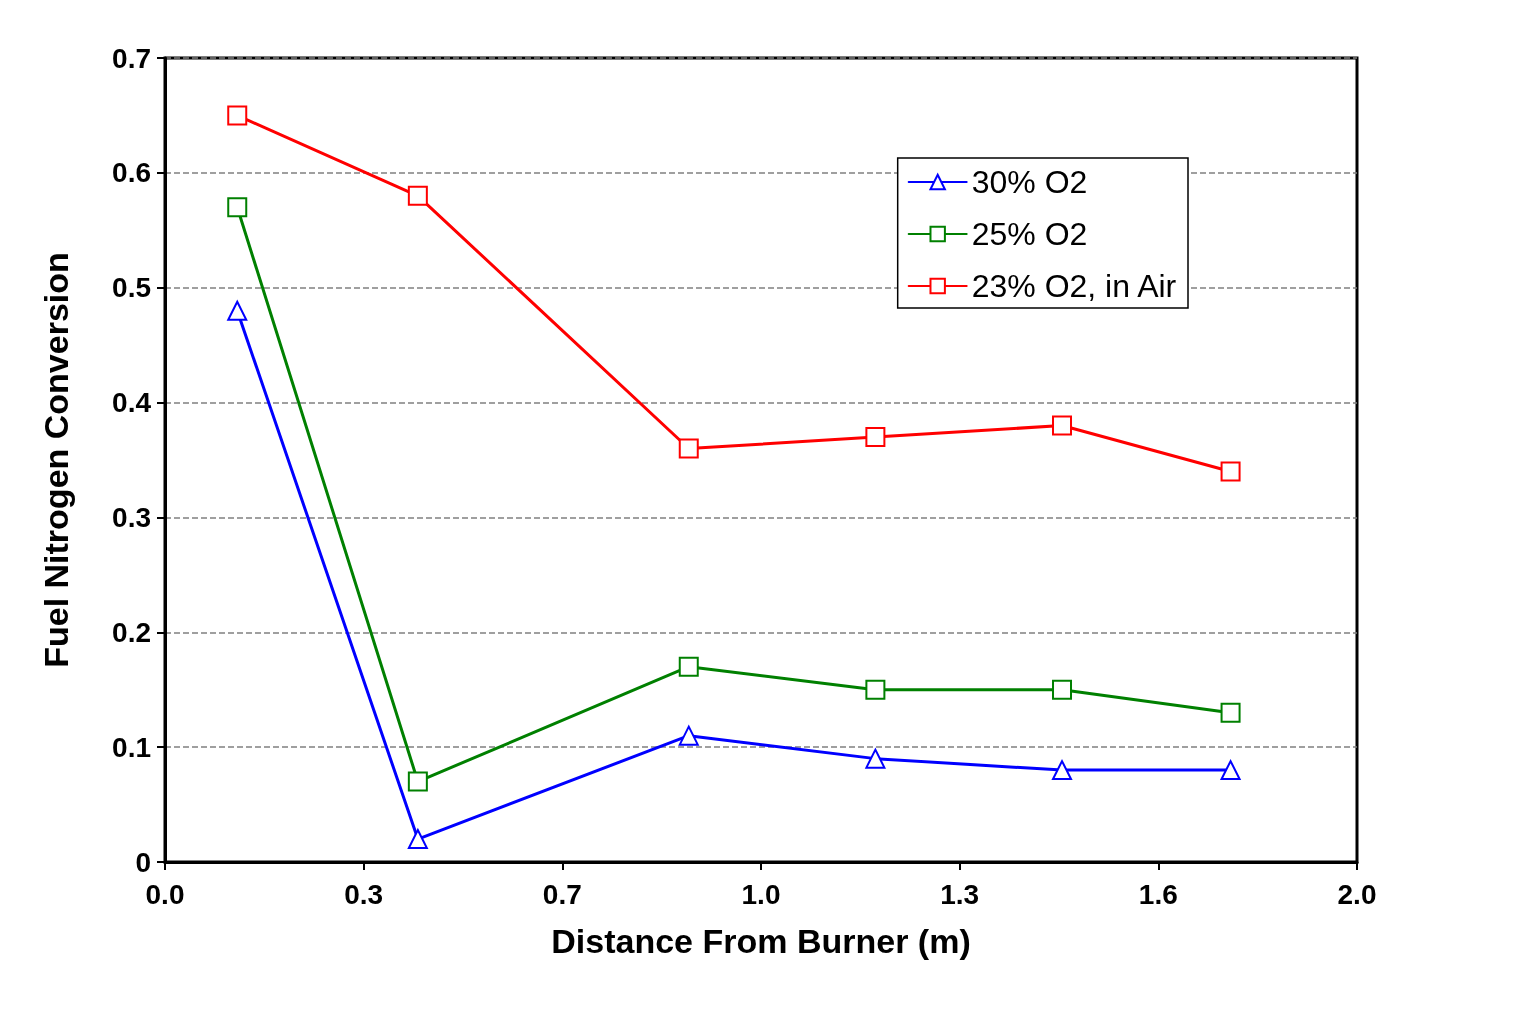 The height and width of the screenshot is (1019, 1514). I want to click on x-tick-label: 0.0, so click(165, 894).